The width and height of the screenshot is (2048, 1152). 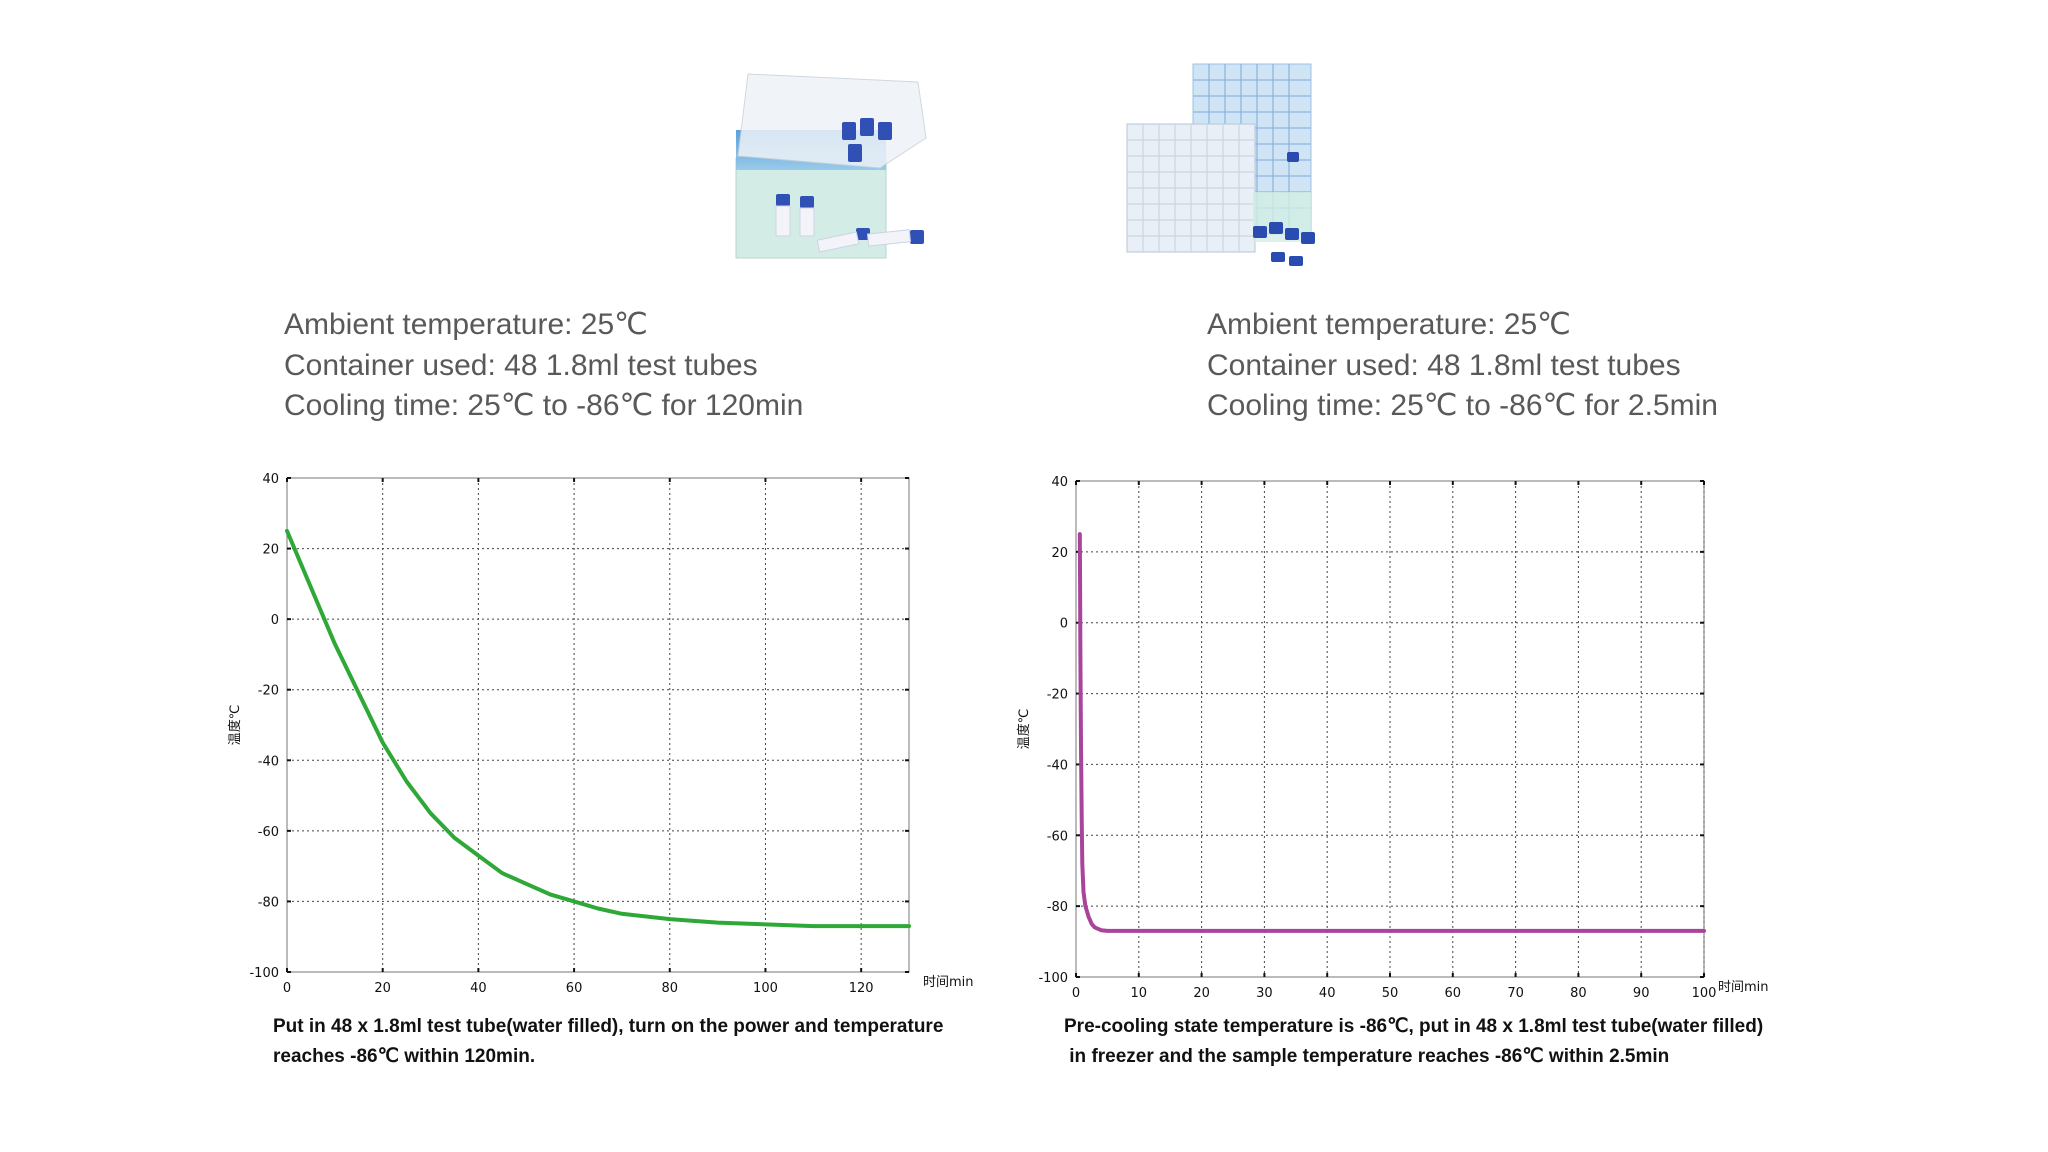 I want to click on right-x-tick-label: 100, so click(x=1704, y=993).